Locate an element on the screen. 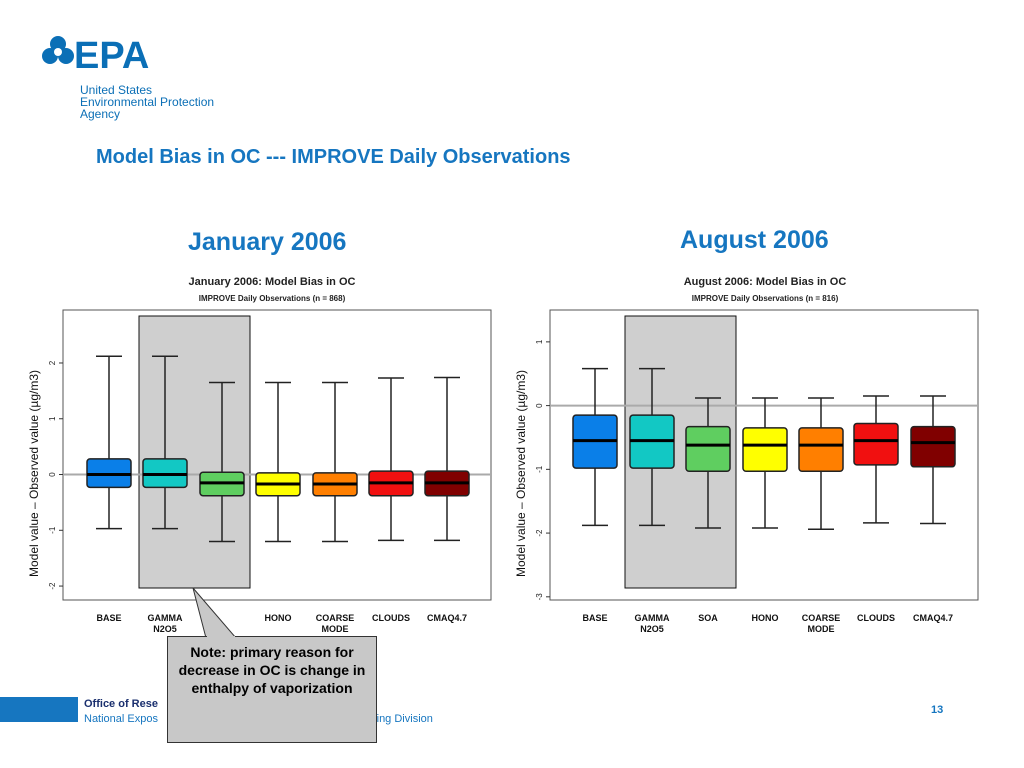 This screenshot has width=1024, height=768. epa-flower-icon is located at coordinates (58, 50).